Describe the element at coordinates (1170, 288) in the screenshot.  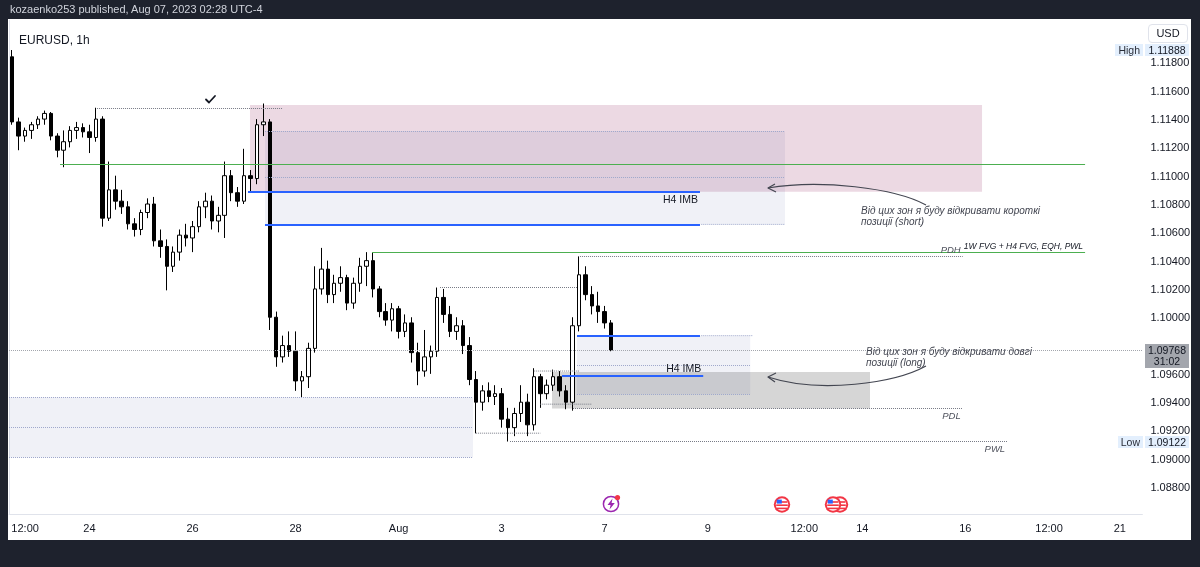
I see `y-tick-label: 1.10200` at that location.